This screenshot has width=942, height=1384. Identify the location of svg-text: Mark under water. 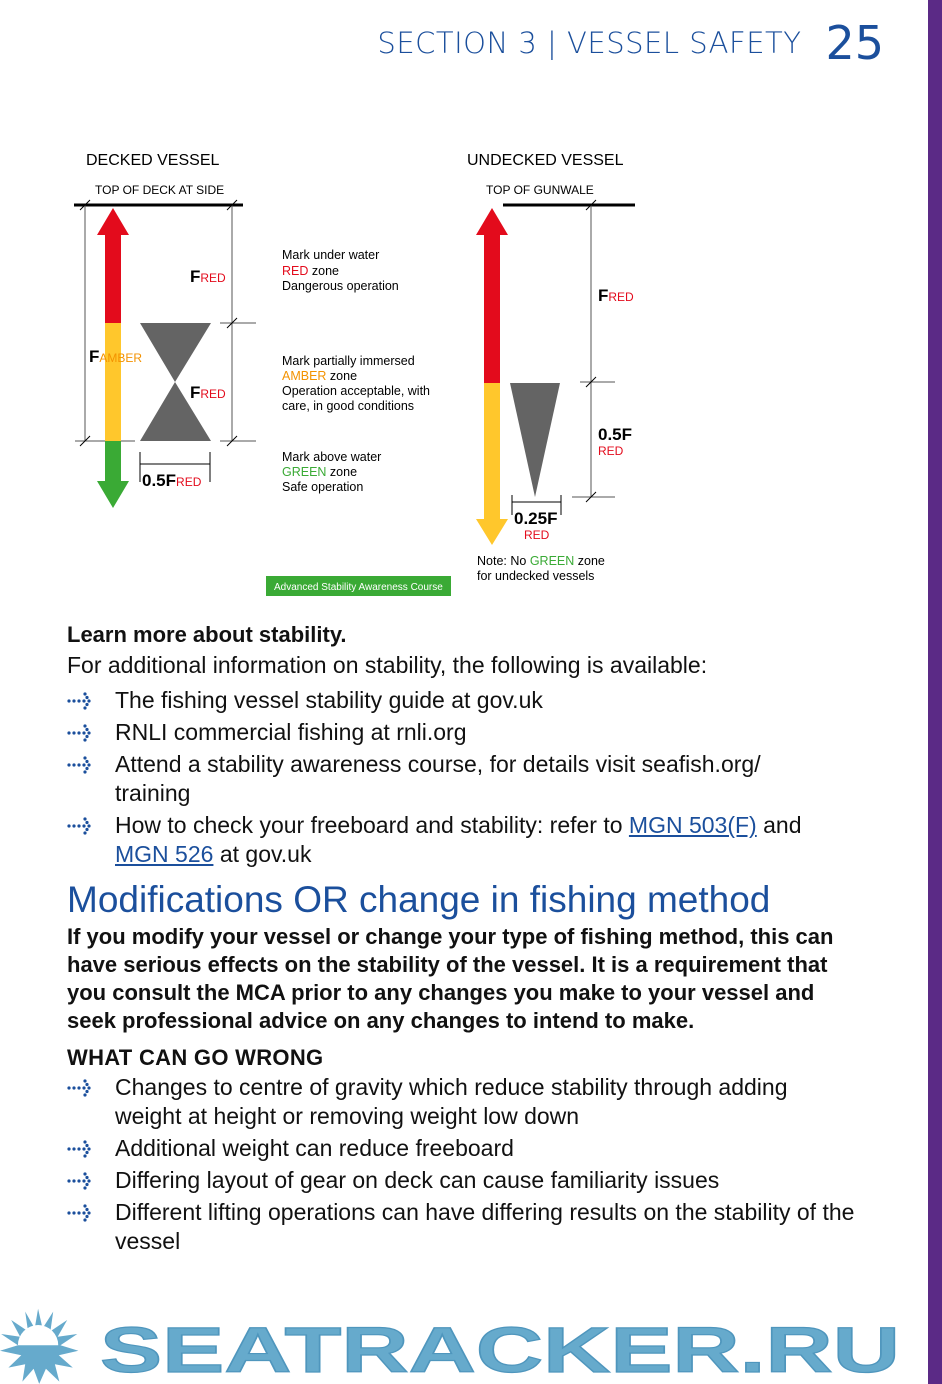
(330, 255).